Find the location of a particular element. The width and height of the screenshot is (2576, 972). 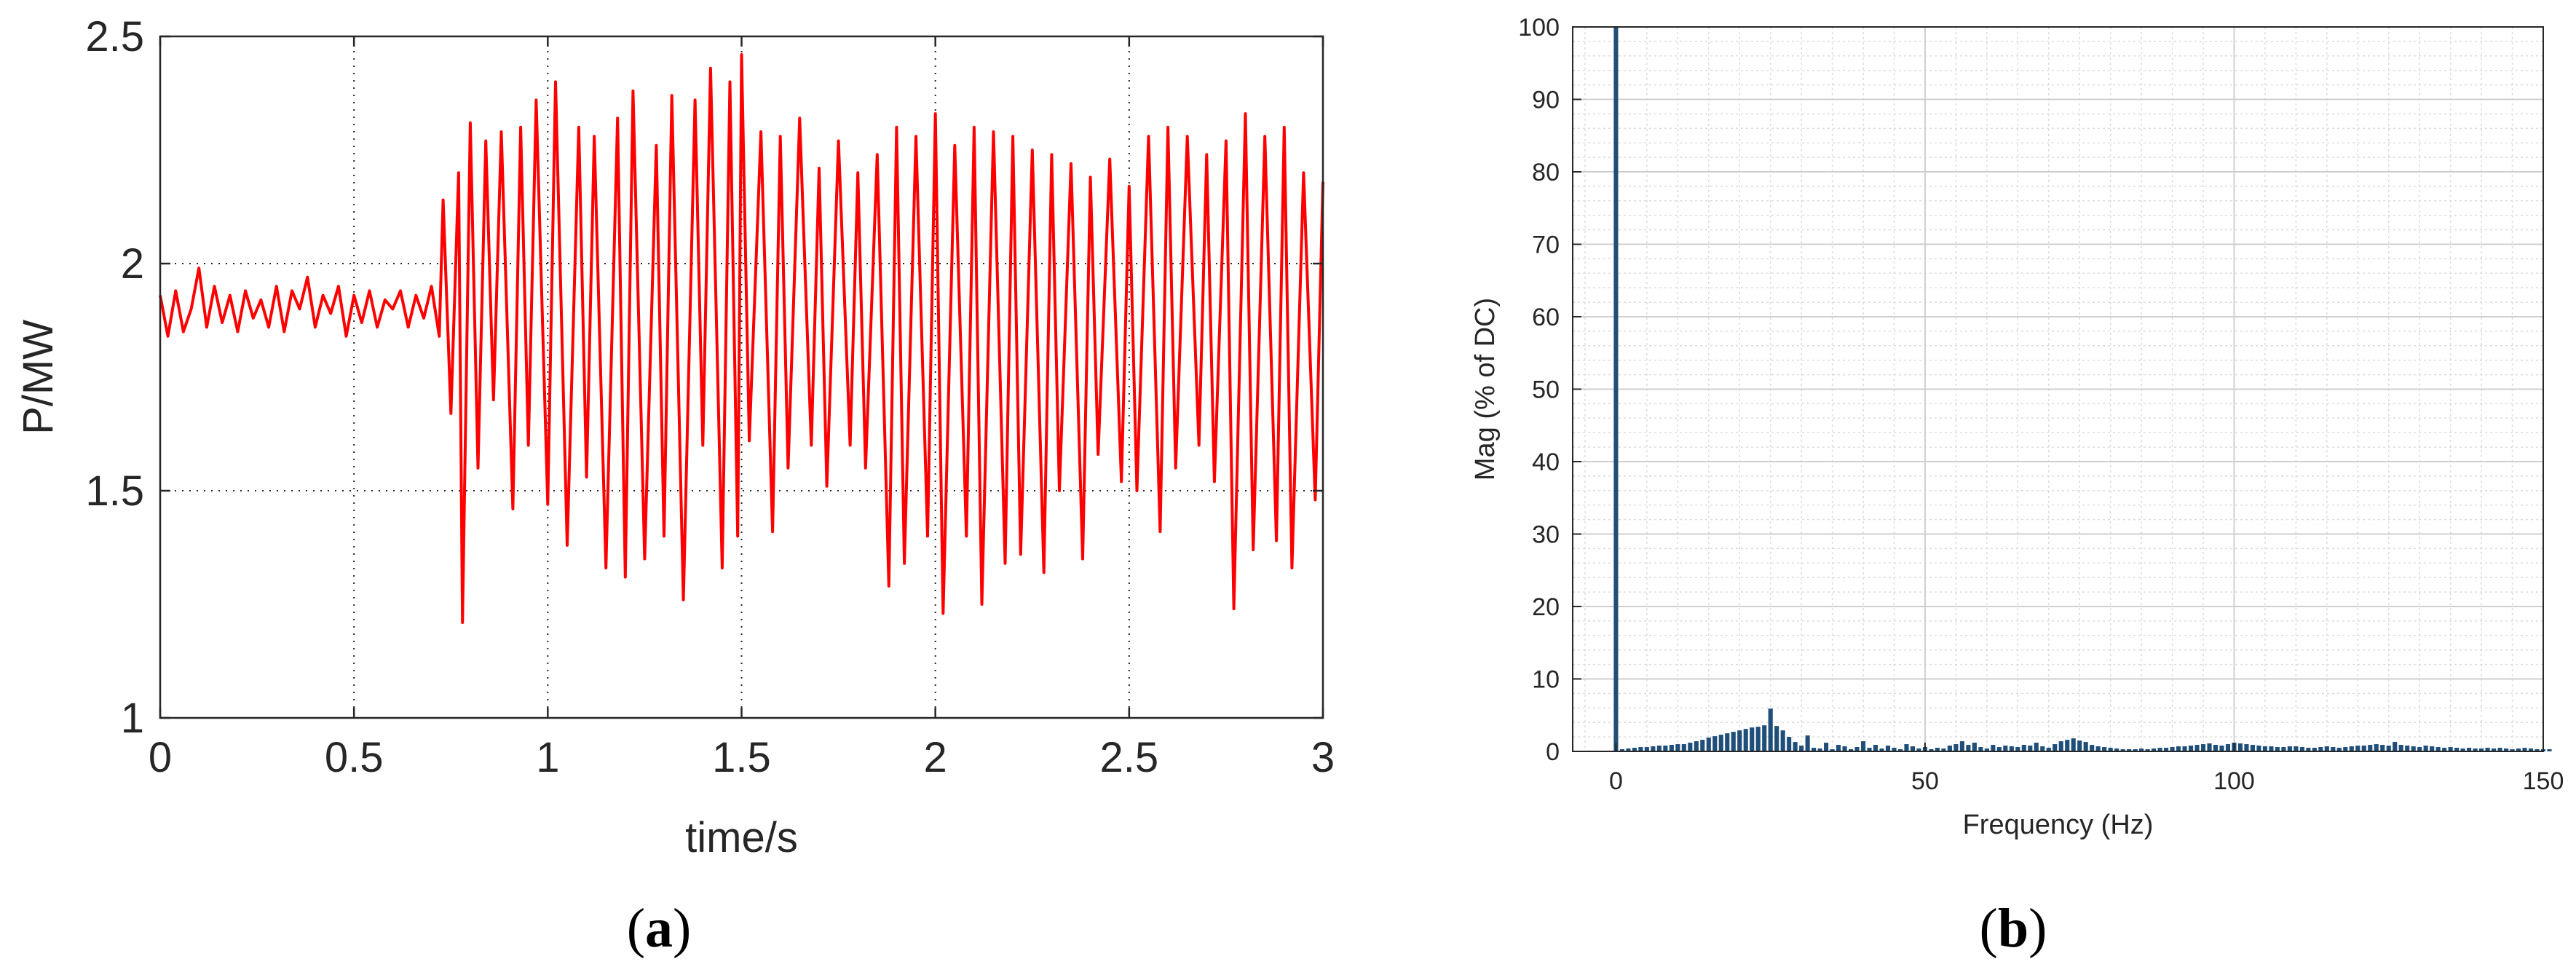

x-tick-label: 1 is located at coordinates (548, 758).